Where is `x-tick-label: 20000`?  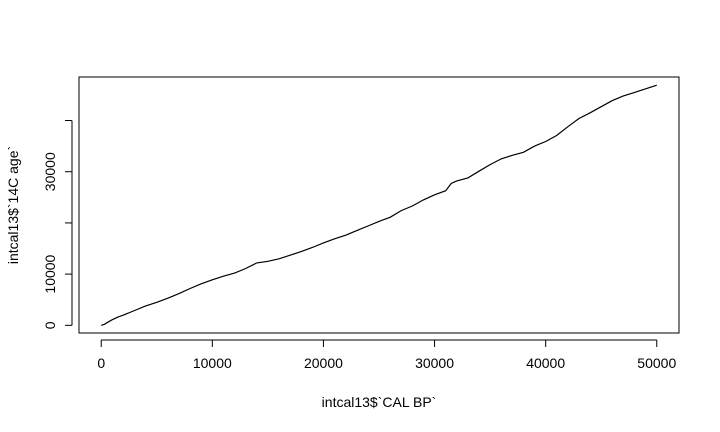
x-tick-label: 20000 is located at coordinates (323, 363).